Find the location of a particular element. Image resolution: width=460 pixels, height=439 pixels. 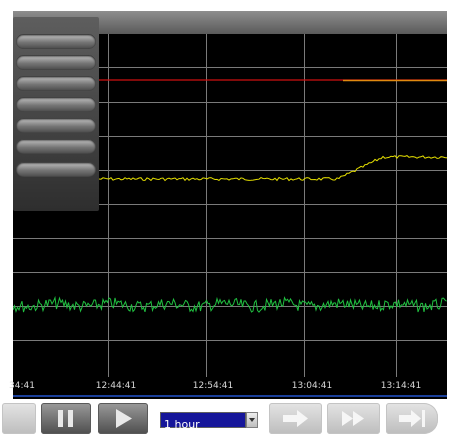

chart-title-bar is located at coordinates (230, 22).